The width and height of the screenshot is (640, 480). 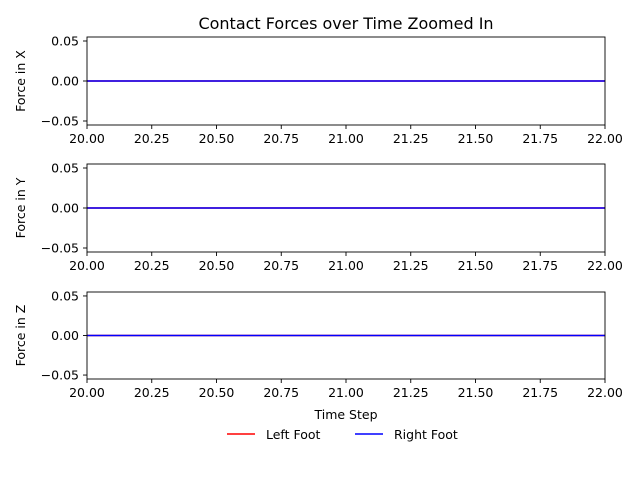 What do you see at coordinates (342, 434) in the screenshot?
I see `legend: Left Foot Right Foot` at bounding box center [342, 434].